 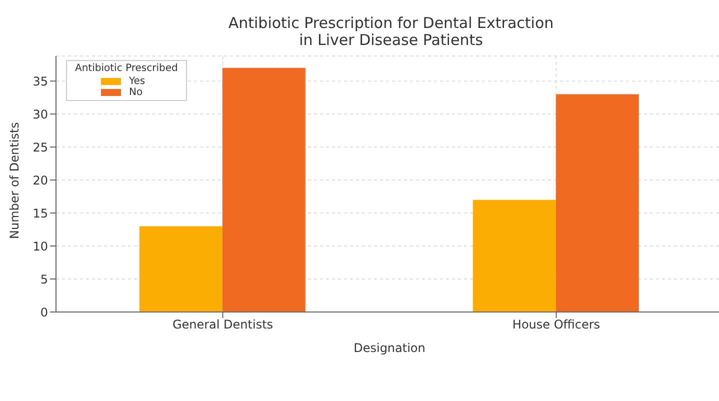 What do you see at coordinates (40, 213) in the screenshot?
I see `y-tick-label: 15` at bounding box center [40, 213].